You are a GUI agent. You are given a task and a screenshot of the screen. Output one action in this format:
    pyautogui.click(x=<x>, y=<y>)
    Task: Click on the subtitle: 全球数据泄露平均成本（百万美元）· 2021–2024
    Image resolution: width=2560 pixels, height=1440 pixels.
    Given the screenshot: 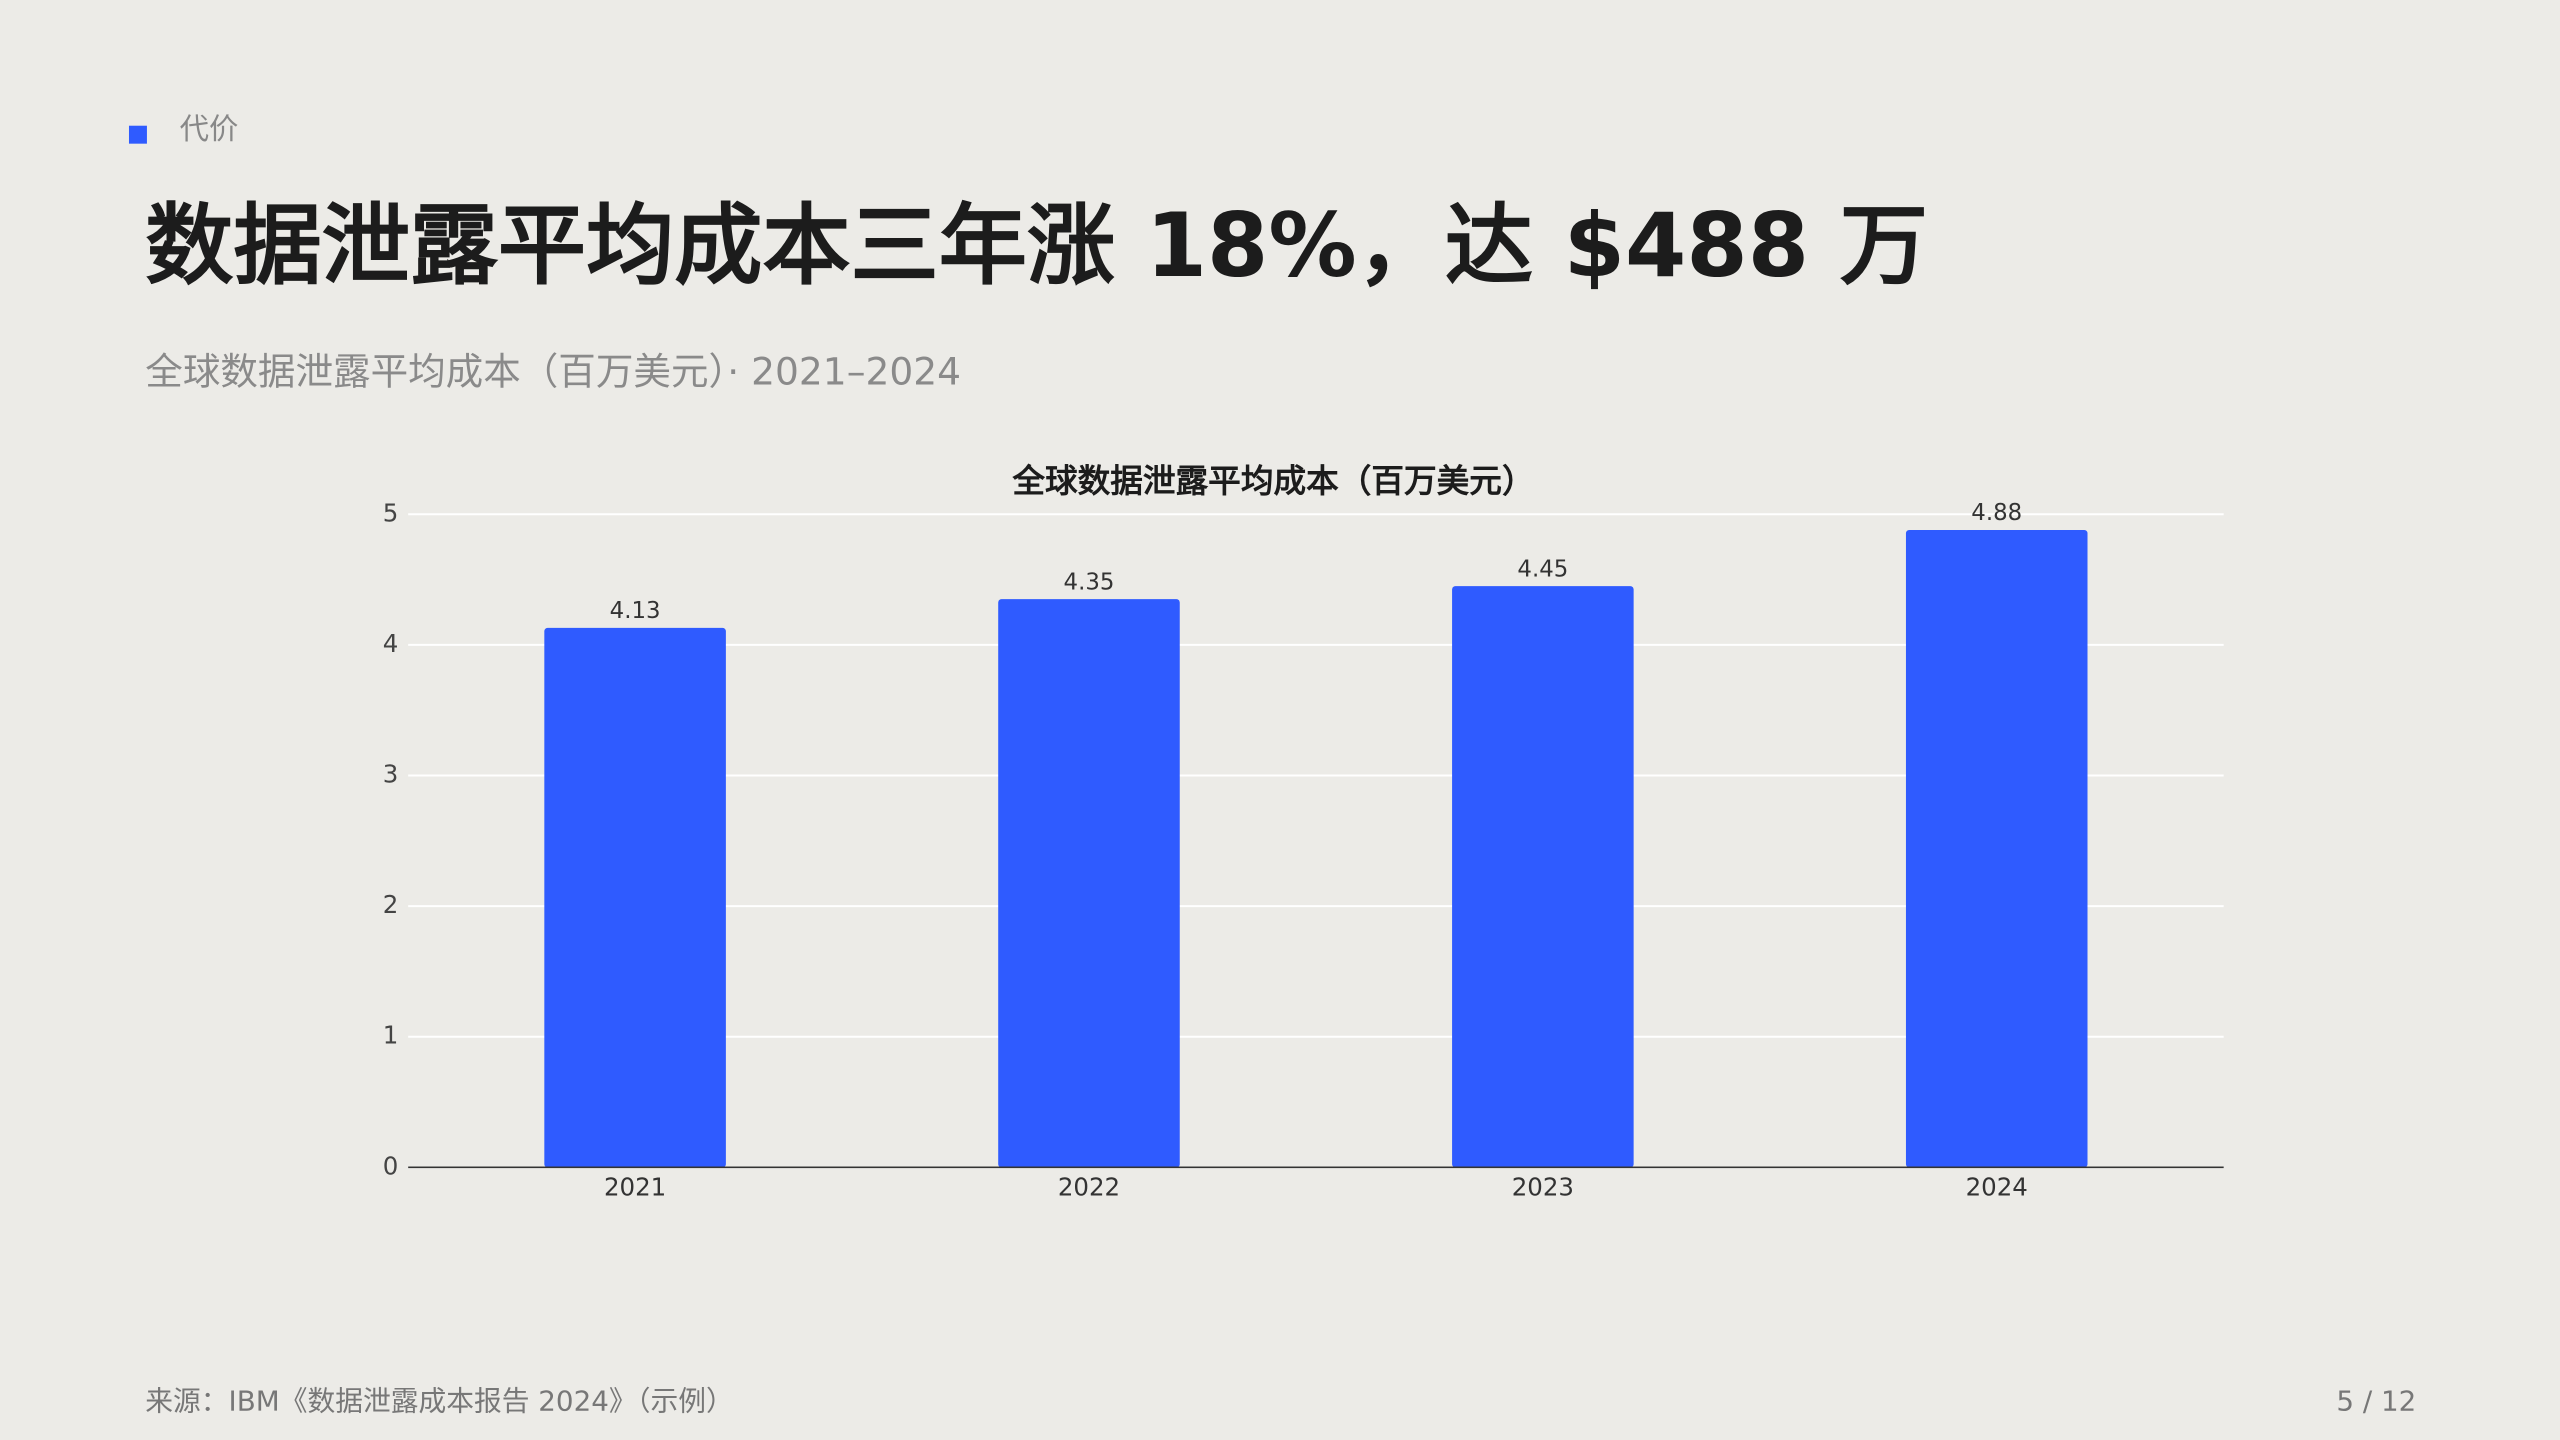 What is the action you would take?
    pyautogui.click(x=553, y=371)
    